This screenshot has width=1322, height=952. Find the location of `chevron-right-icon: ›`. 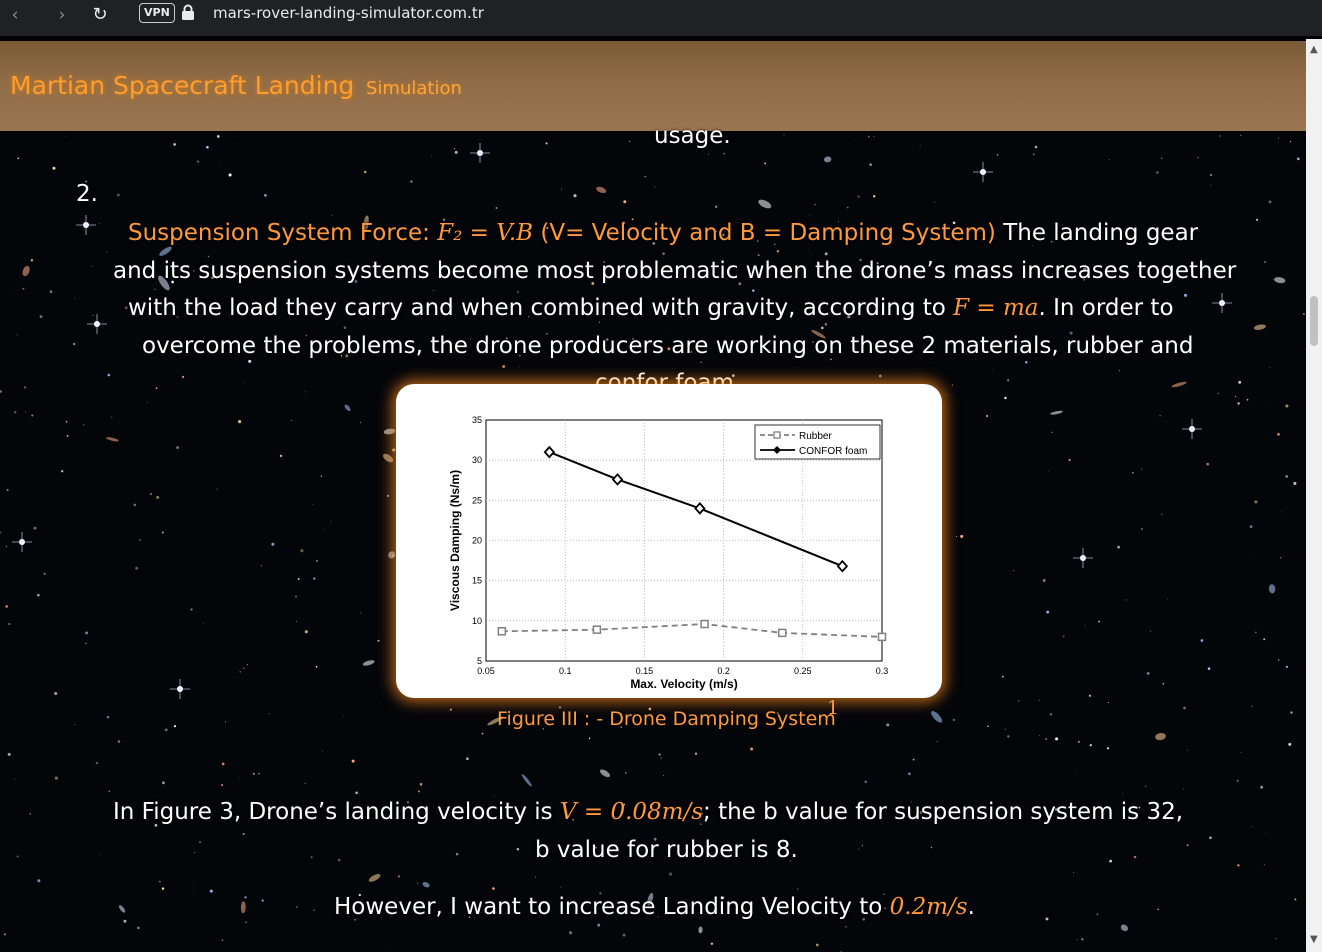

chevron-right-icon: › is located at coordinates (62, 15).